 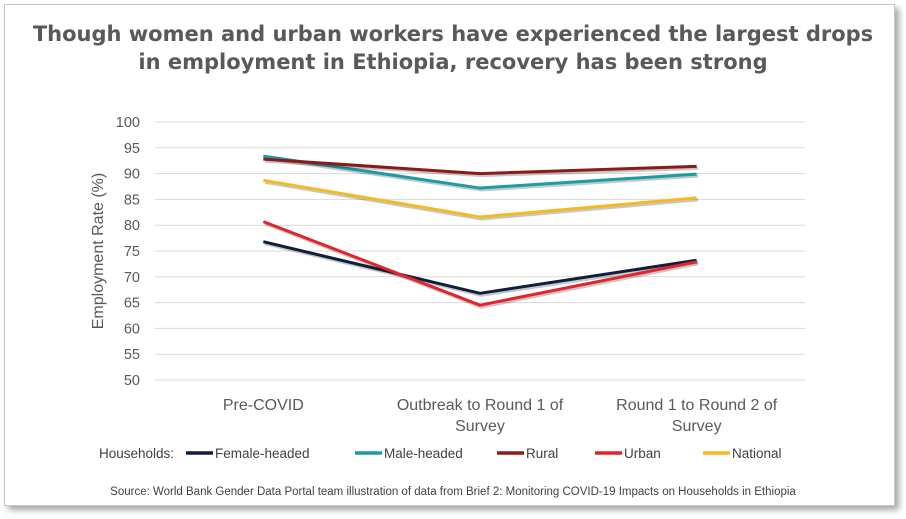 What do you see at coordinates (642, 453) in the screenshot?
I see `legend-label: Urban` at bounding box center [642, 453].